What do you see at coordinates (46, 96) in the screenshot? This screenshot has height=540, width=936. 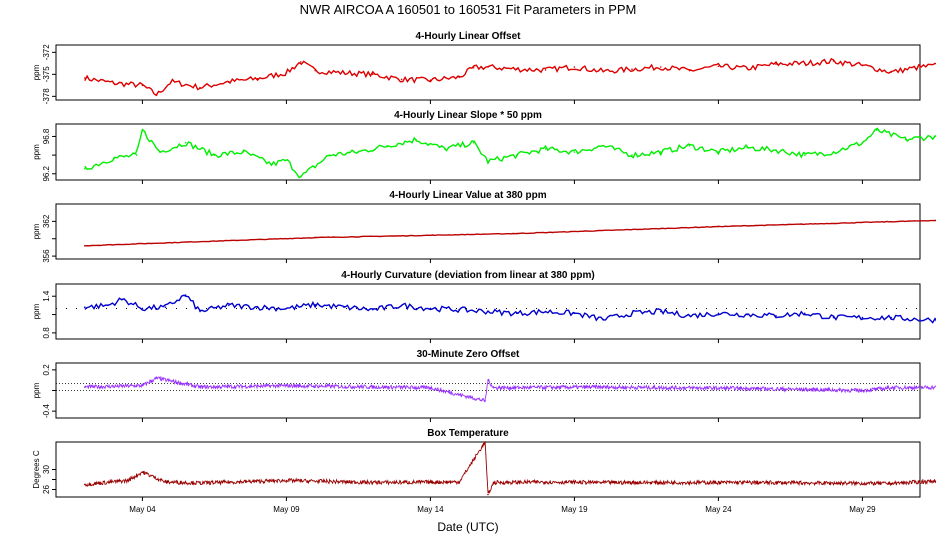 I see `y-tick-label: -378` at bounding box center [46, 96].